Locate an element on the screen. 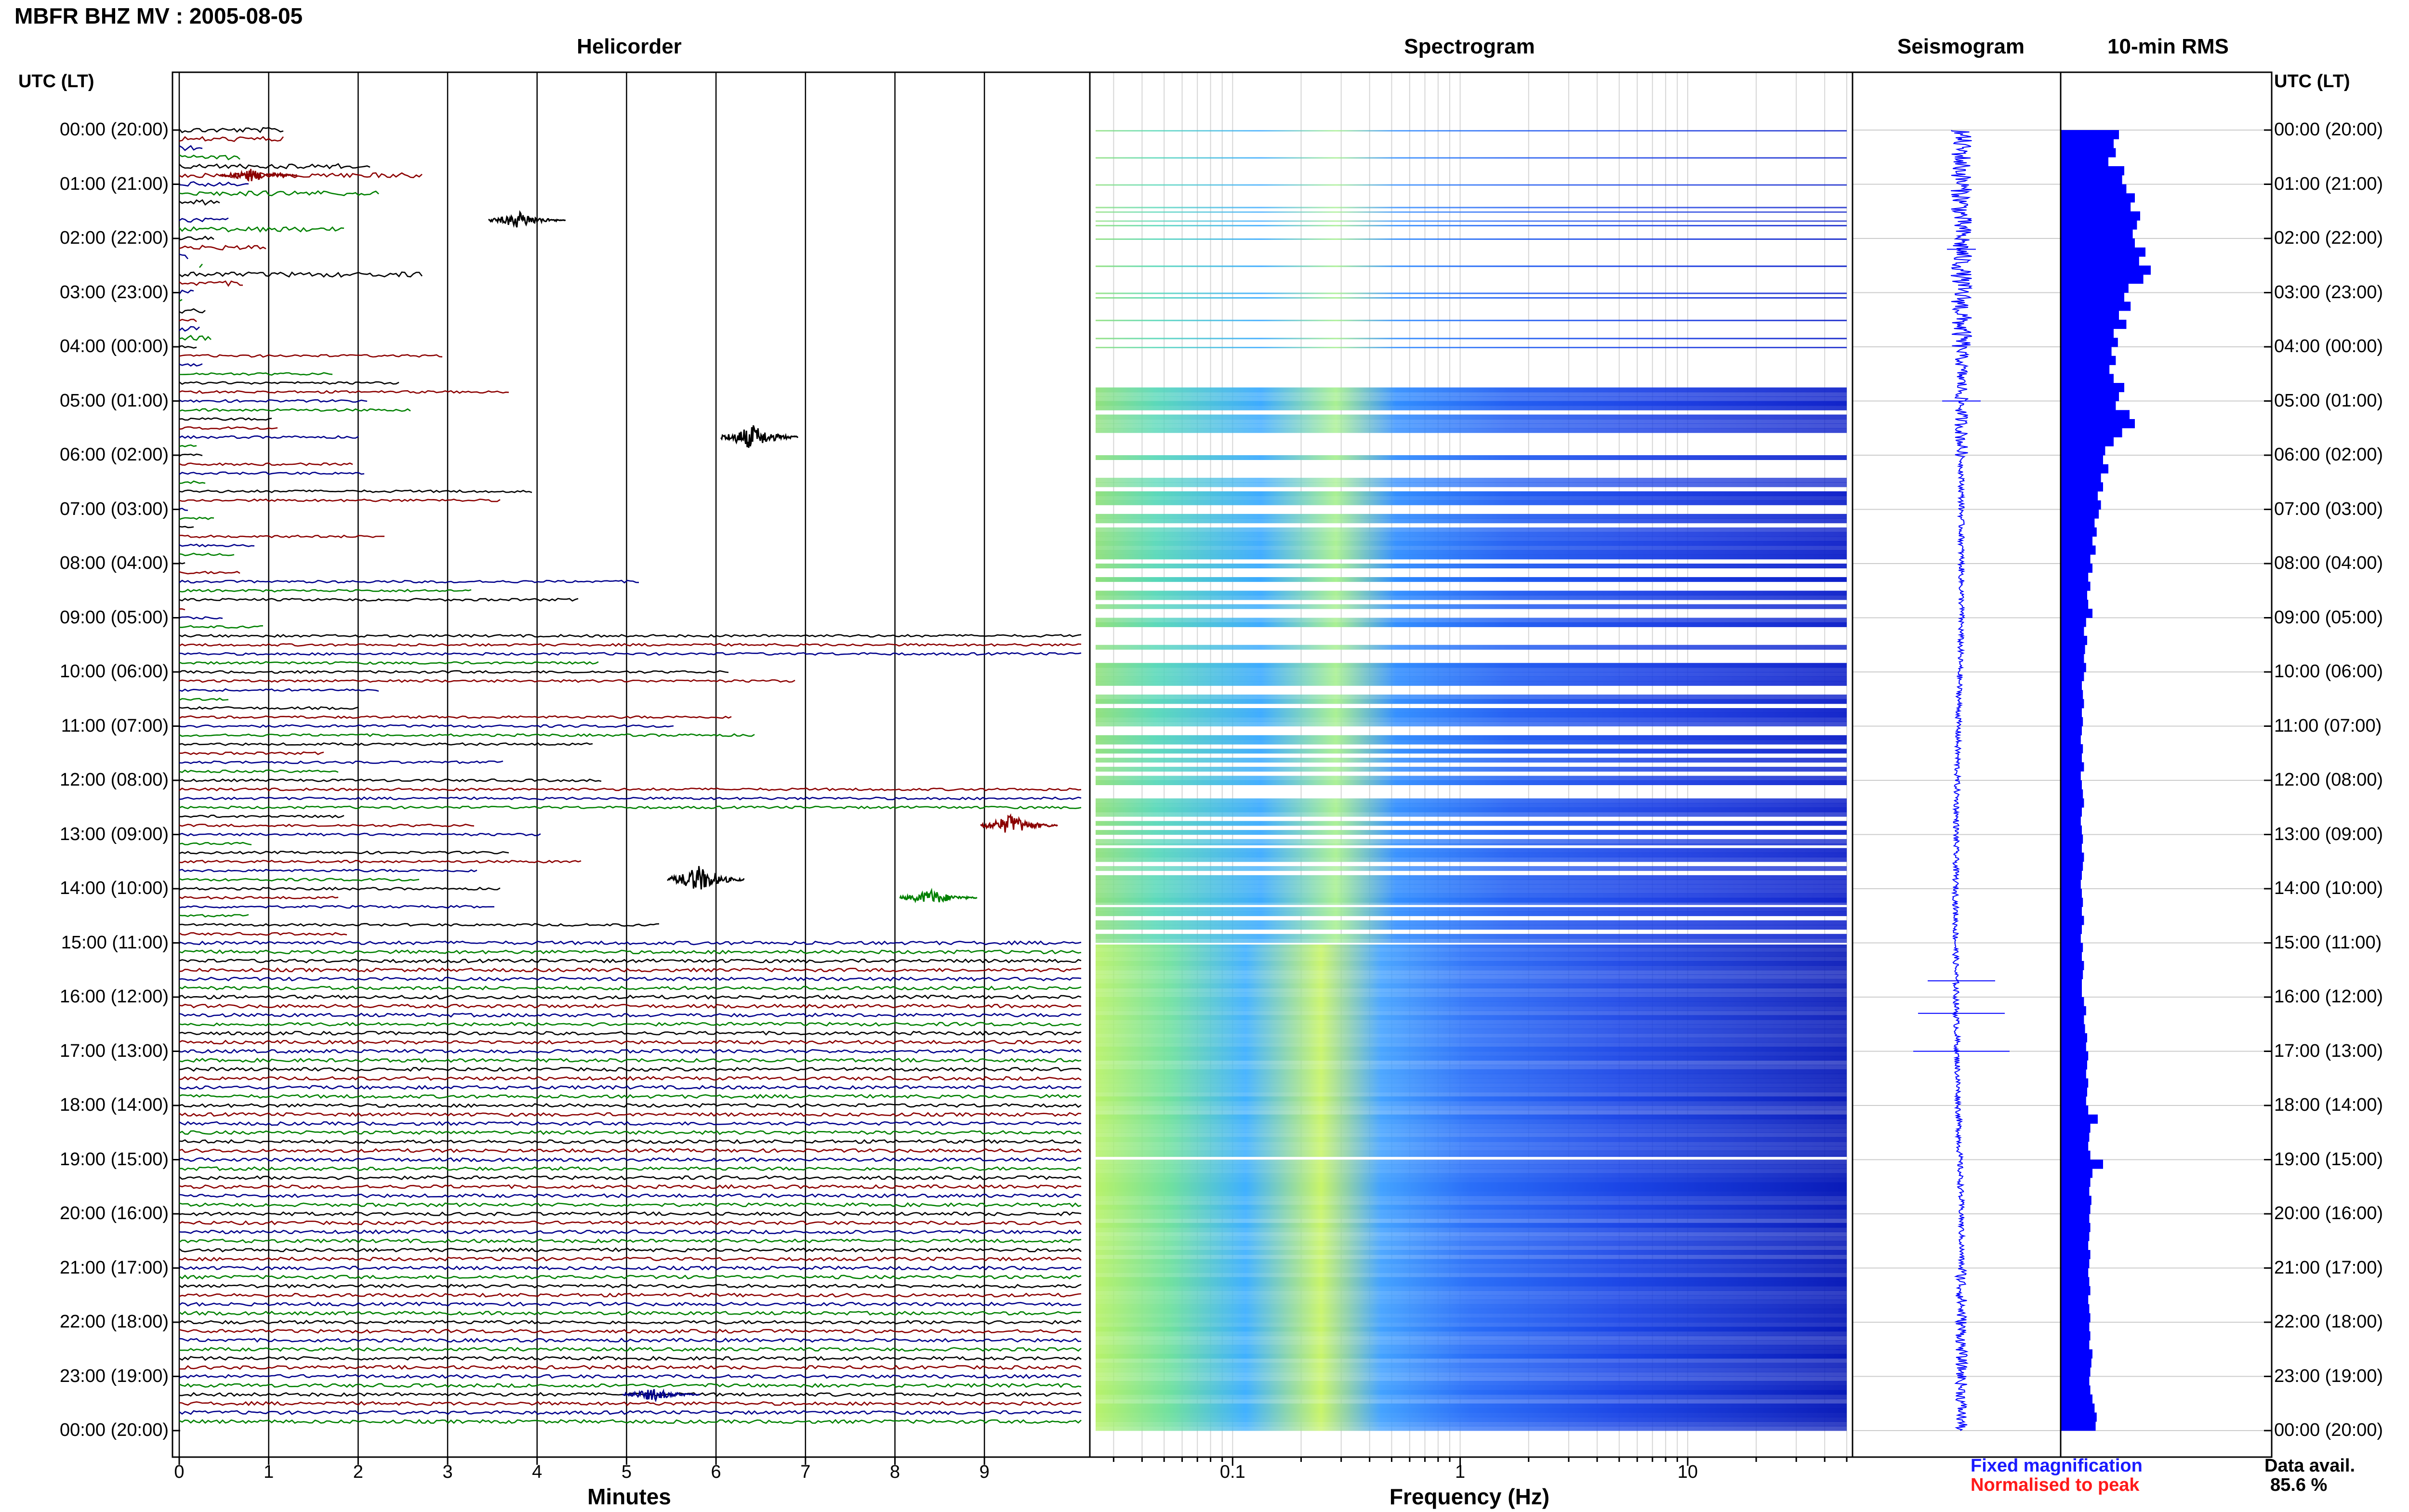 The height and width of the screenshot is (1512, 2409). time-label-left: 00:00 (20:00) is located at coordinates (114, 129).